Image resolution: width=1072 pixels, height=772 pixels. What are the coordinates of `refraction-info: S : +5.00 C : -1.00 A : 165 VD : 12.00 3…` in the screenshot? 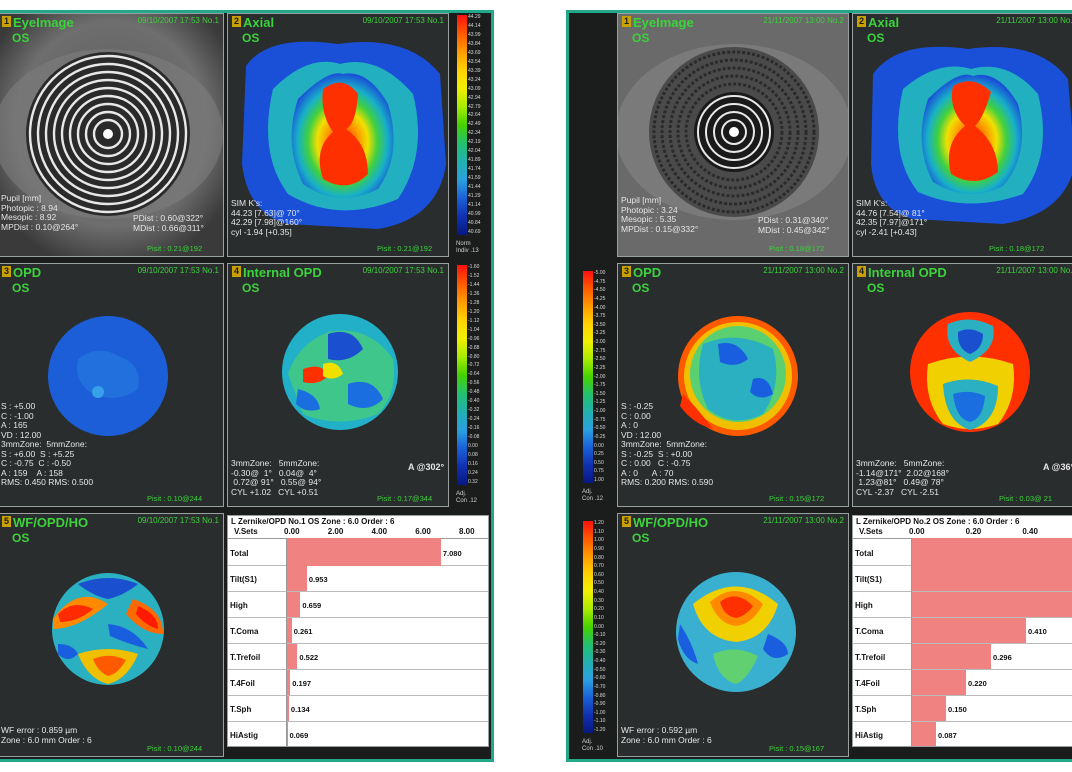 It's located at (47, 444).